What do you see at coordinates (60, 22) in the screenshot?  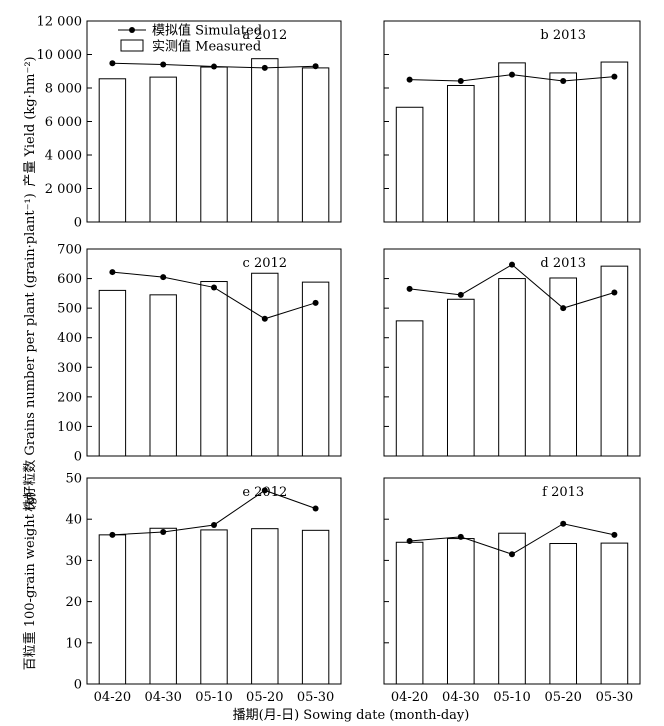 I see `y-tick-label: 12 000` at bounding box center [60, 22].